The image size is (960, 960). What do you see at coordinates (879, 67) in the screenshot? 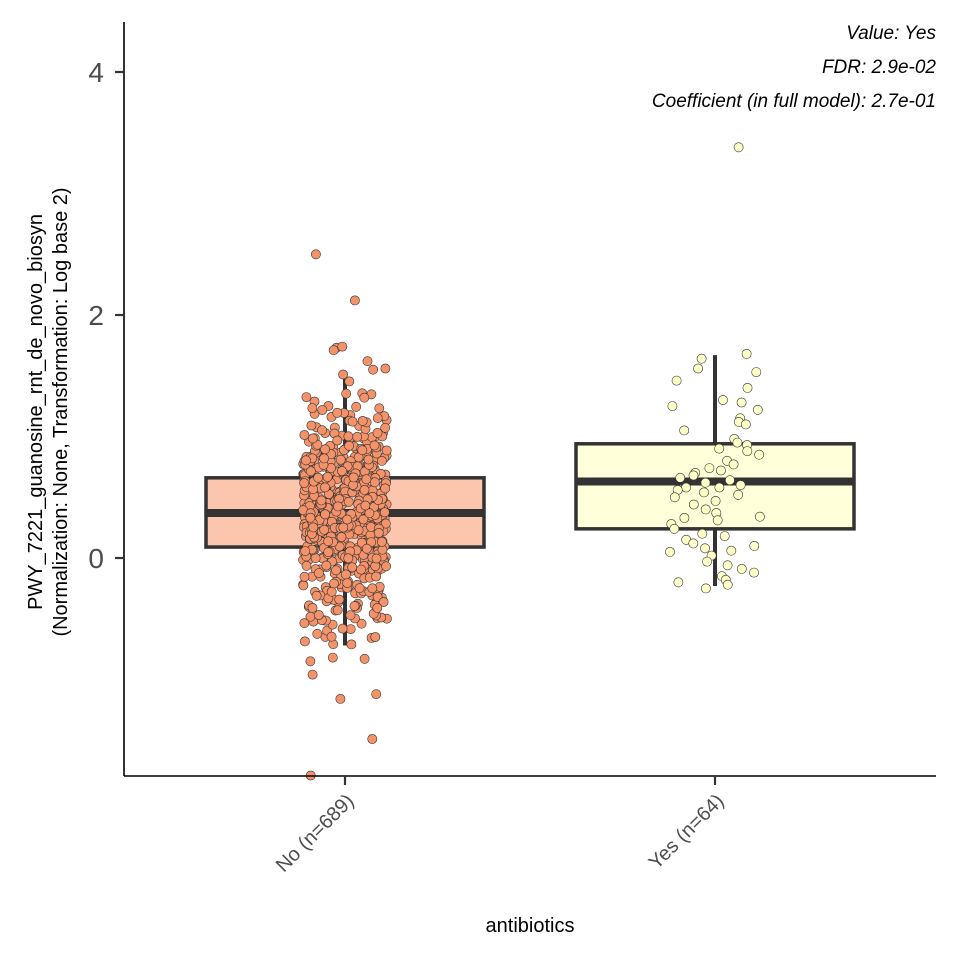
I see `annotation-fdr: FDR: 2.9e-02` at bounding box center [879, 67].